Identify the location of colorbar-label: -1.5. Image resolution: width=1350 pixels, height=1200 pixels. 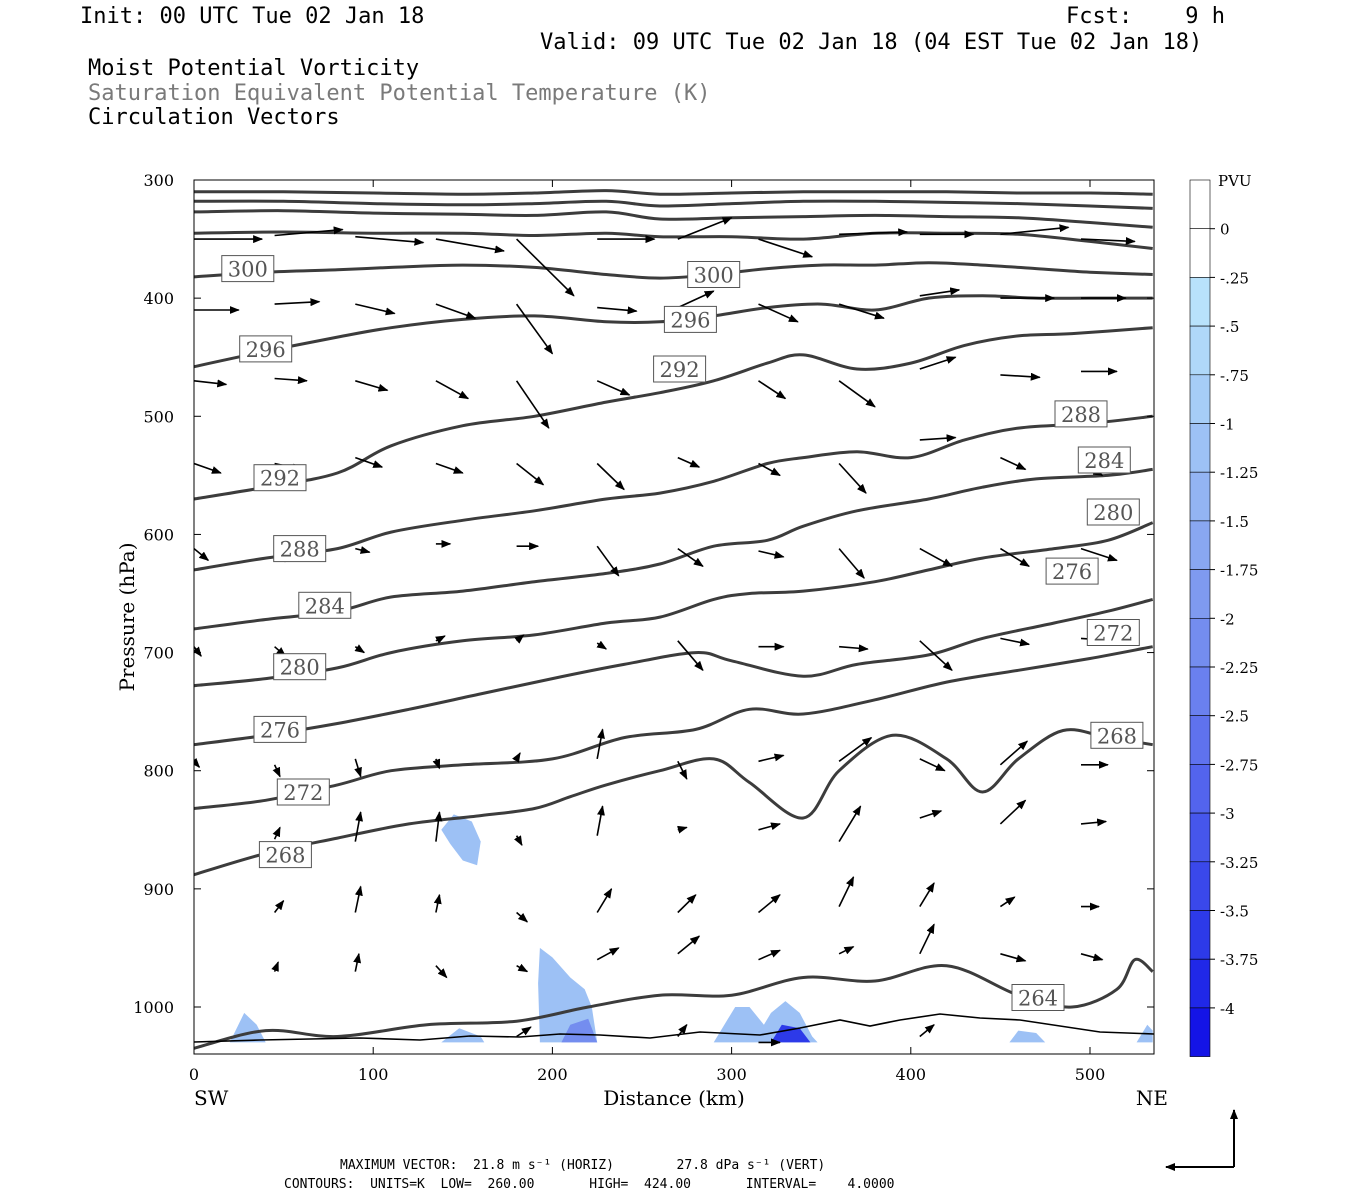
(1234, 522).